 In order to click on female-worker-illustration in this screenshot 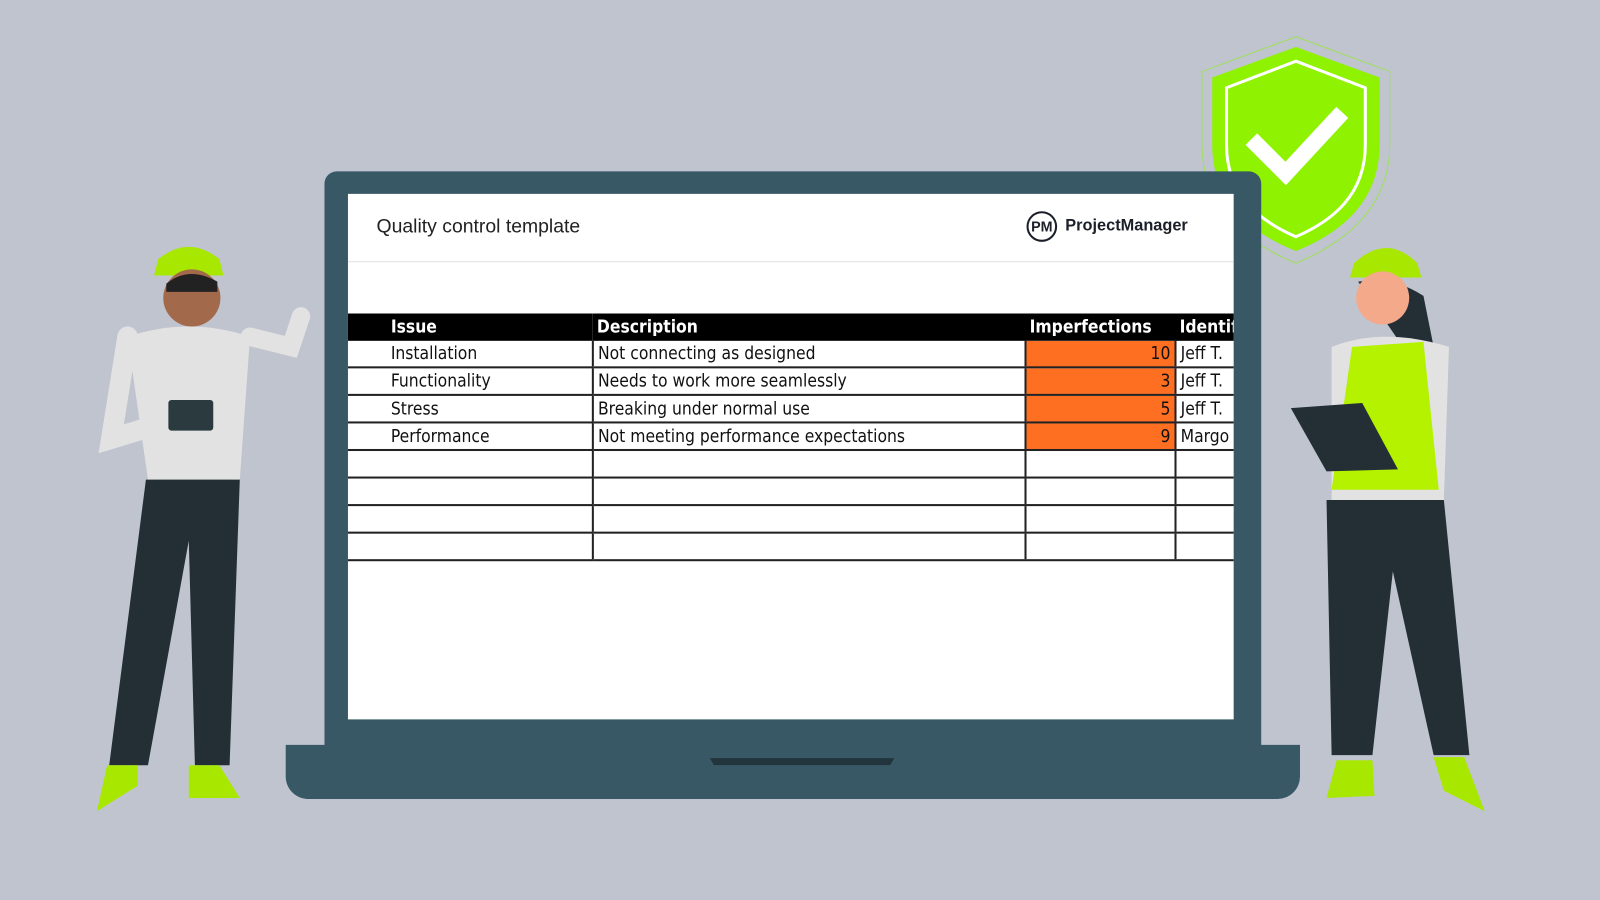, I will do `click(1387, 529)`.